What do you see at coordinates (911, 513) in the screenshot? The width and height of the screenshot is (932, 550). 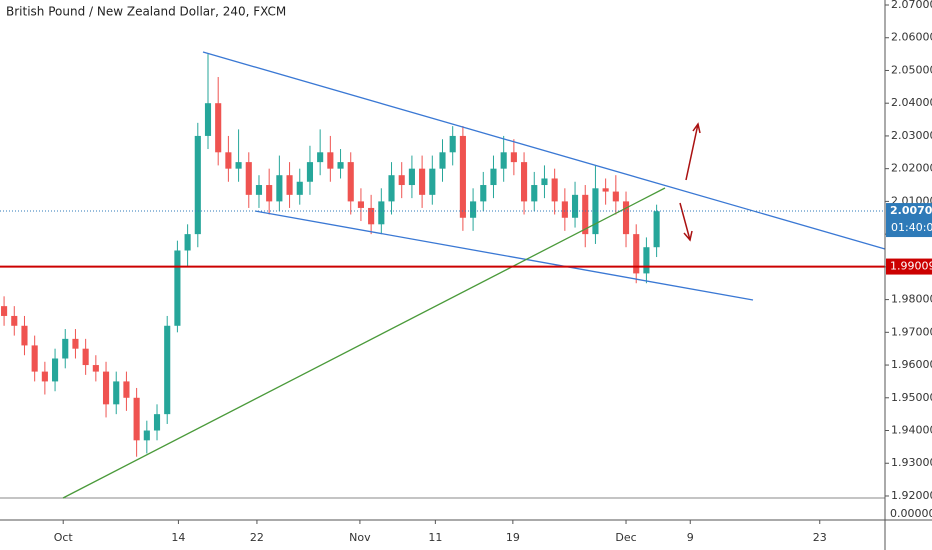 I see `scale-label: 0.00000` at bounding box center [911, 513].